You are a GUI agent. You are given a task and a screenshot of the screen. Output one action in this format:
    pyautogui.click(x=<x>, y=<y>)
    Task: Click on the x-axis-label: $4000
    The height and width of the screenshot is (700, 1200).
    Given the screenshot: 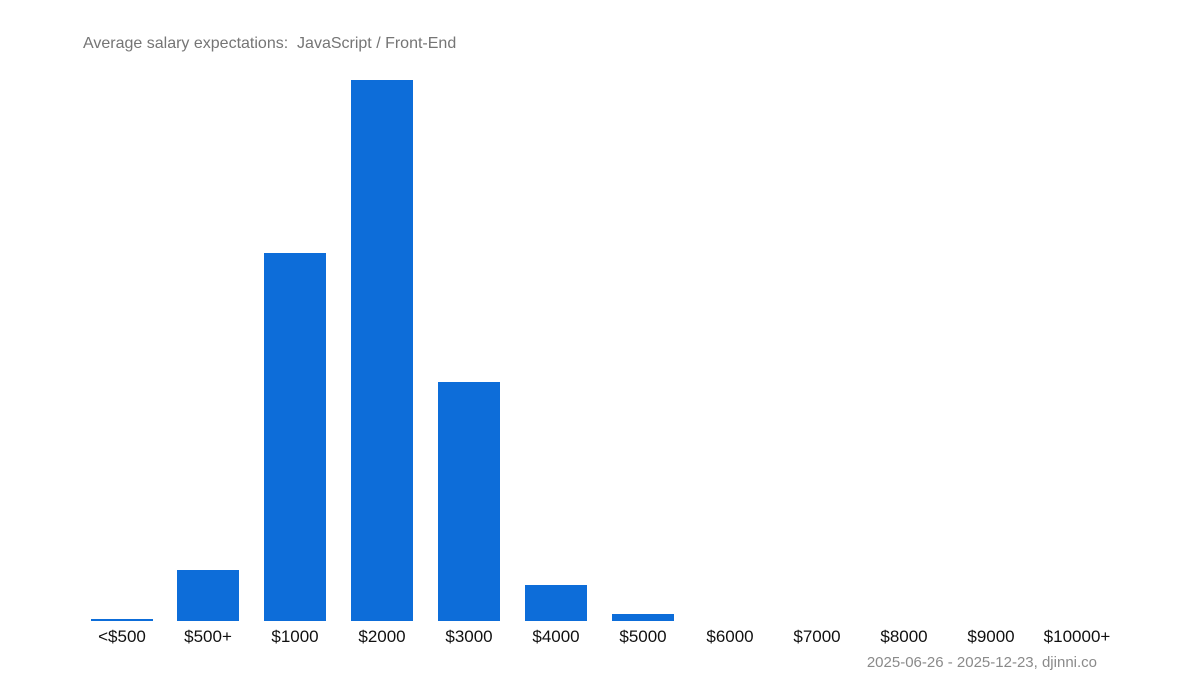 What is the action you would take?
    pyautogui.click(x=556, y=636)
    